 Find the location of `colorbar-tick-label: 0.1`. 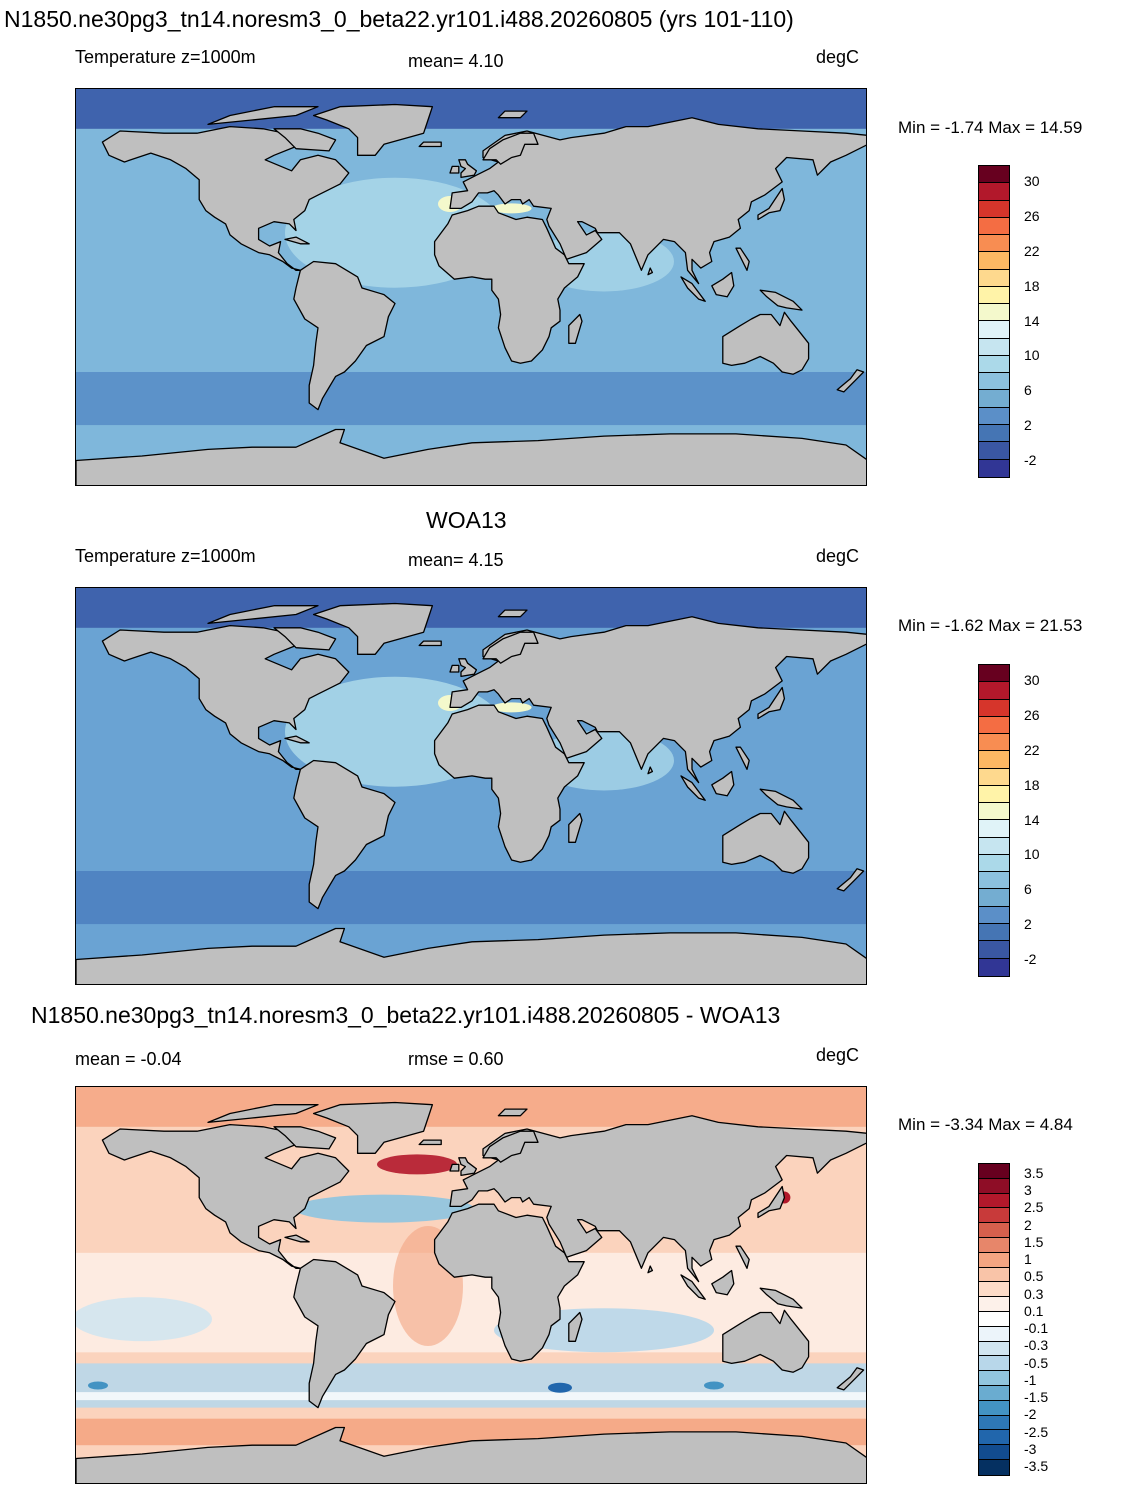

colorbar-tick-label: 0.1 is located at coordinates (1034, 1310).